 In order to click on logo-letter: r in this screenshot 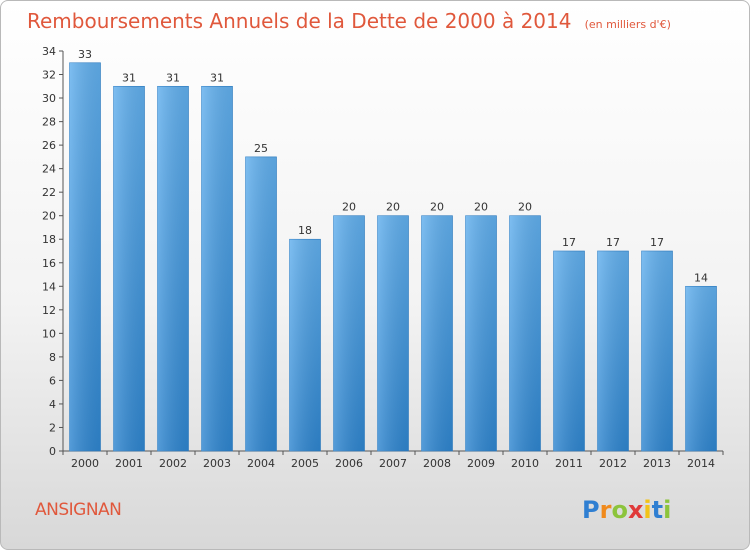, I will do `click(606, 510)`.